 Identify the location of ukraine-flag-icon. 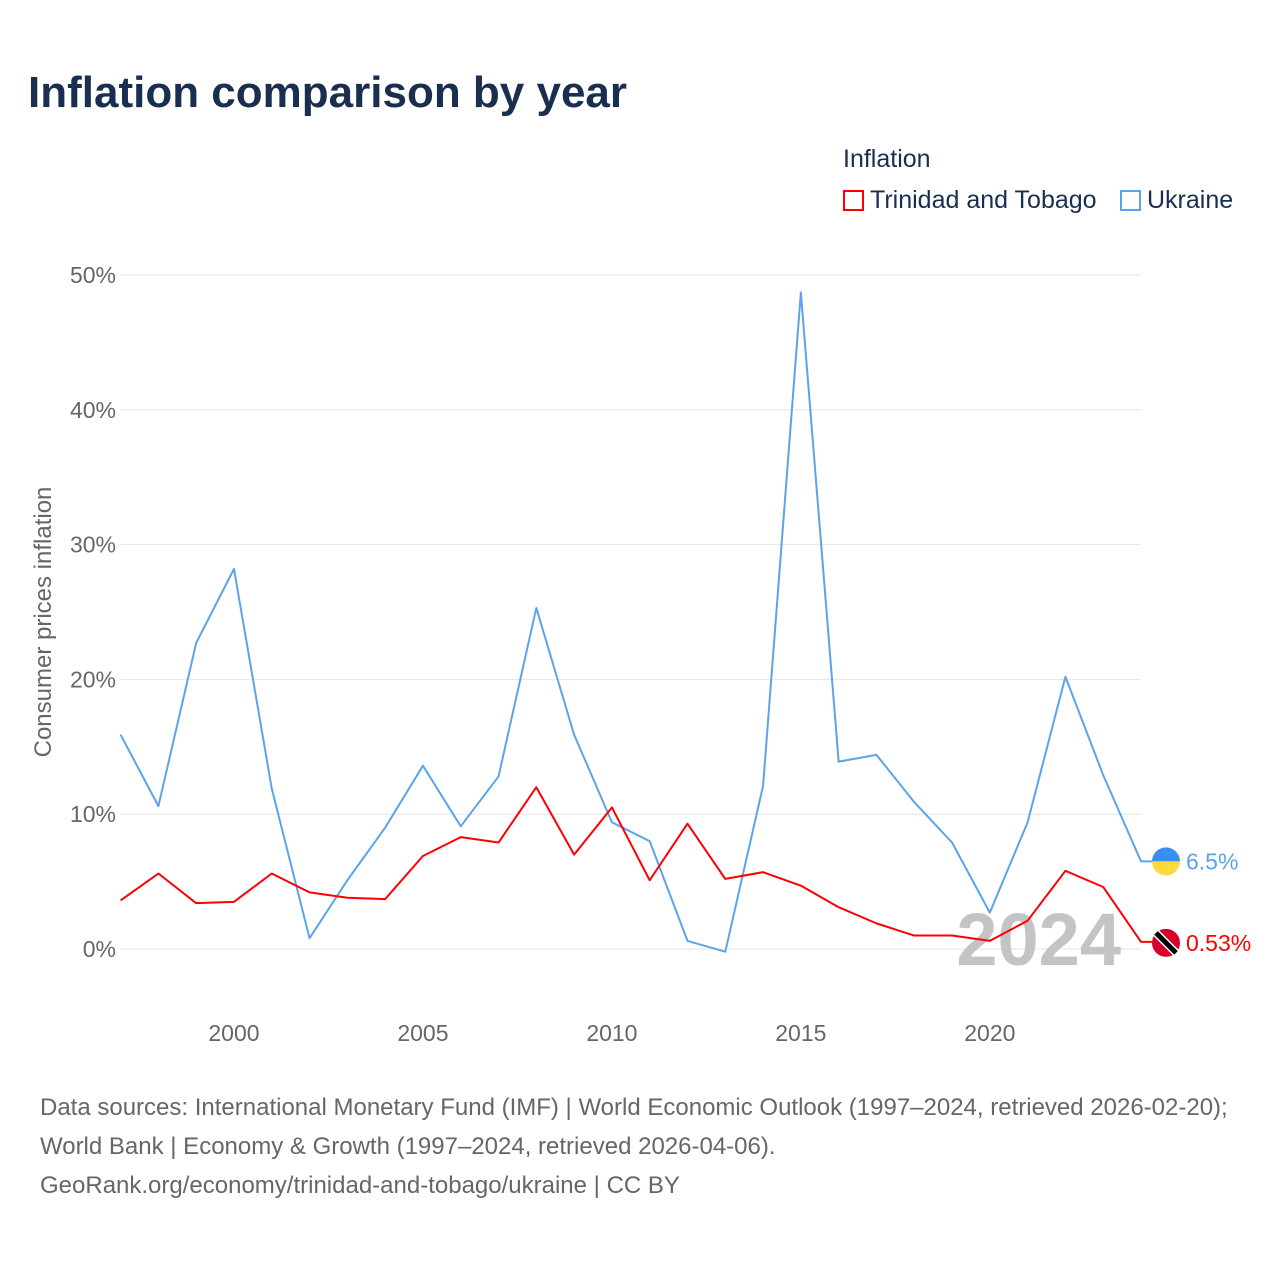
(1166, 854).